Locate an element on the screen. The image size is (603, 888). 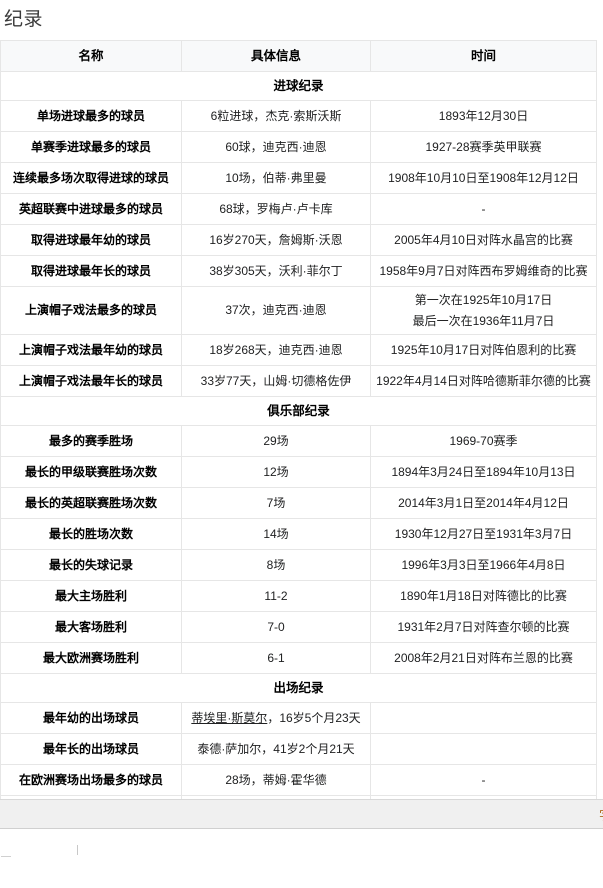
record-info-cell: 11-2 is located at coordinates (276, 596).